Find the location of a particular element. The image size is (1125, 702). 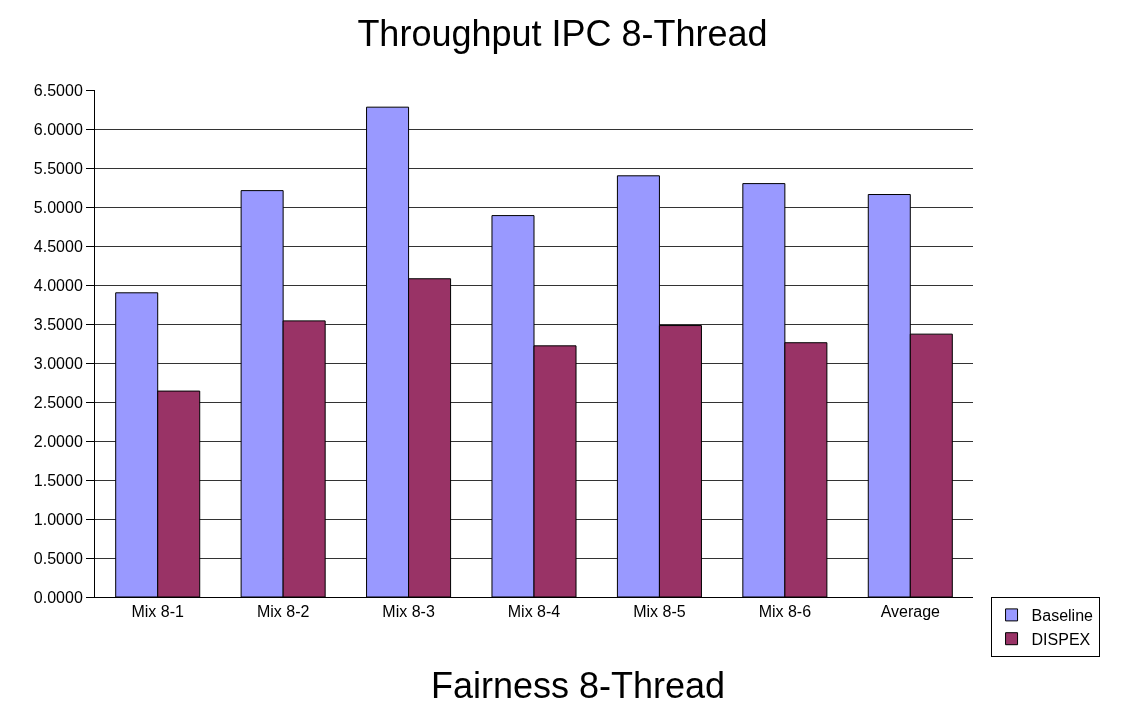

y-tick-label: 4.0000 is located at coordinates (58, 285).